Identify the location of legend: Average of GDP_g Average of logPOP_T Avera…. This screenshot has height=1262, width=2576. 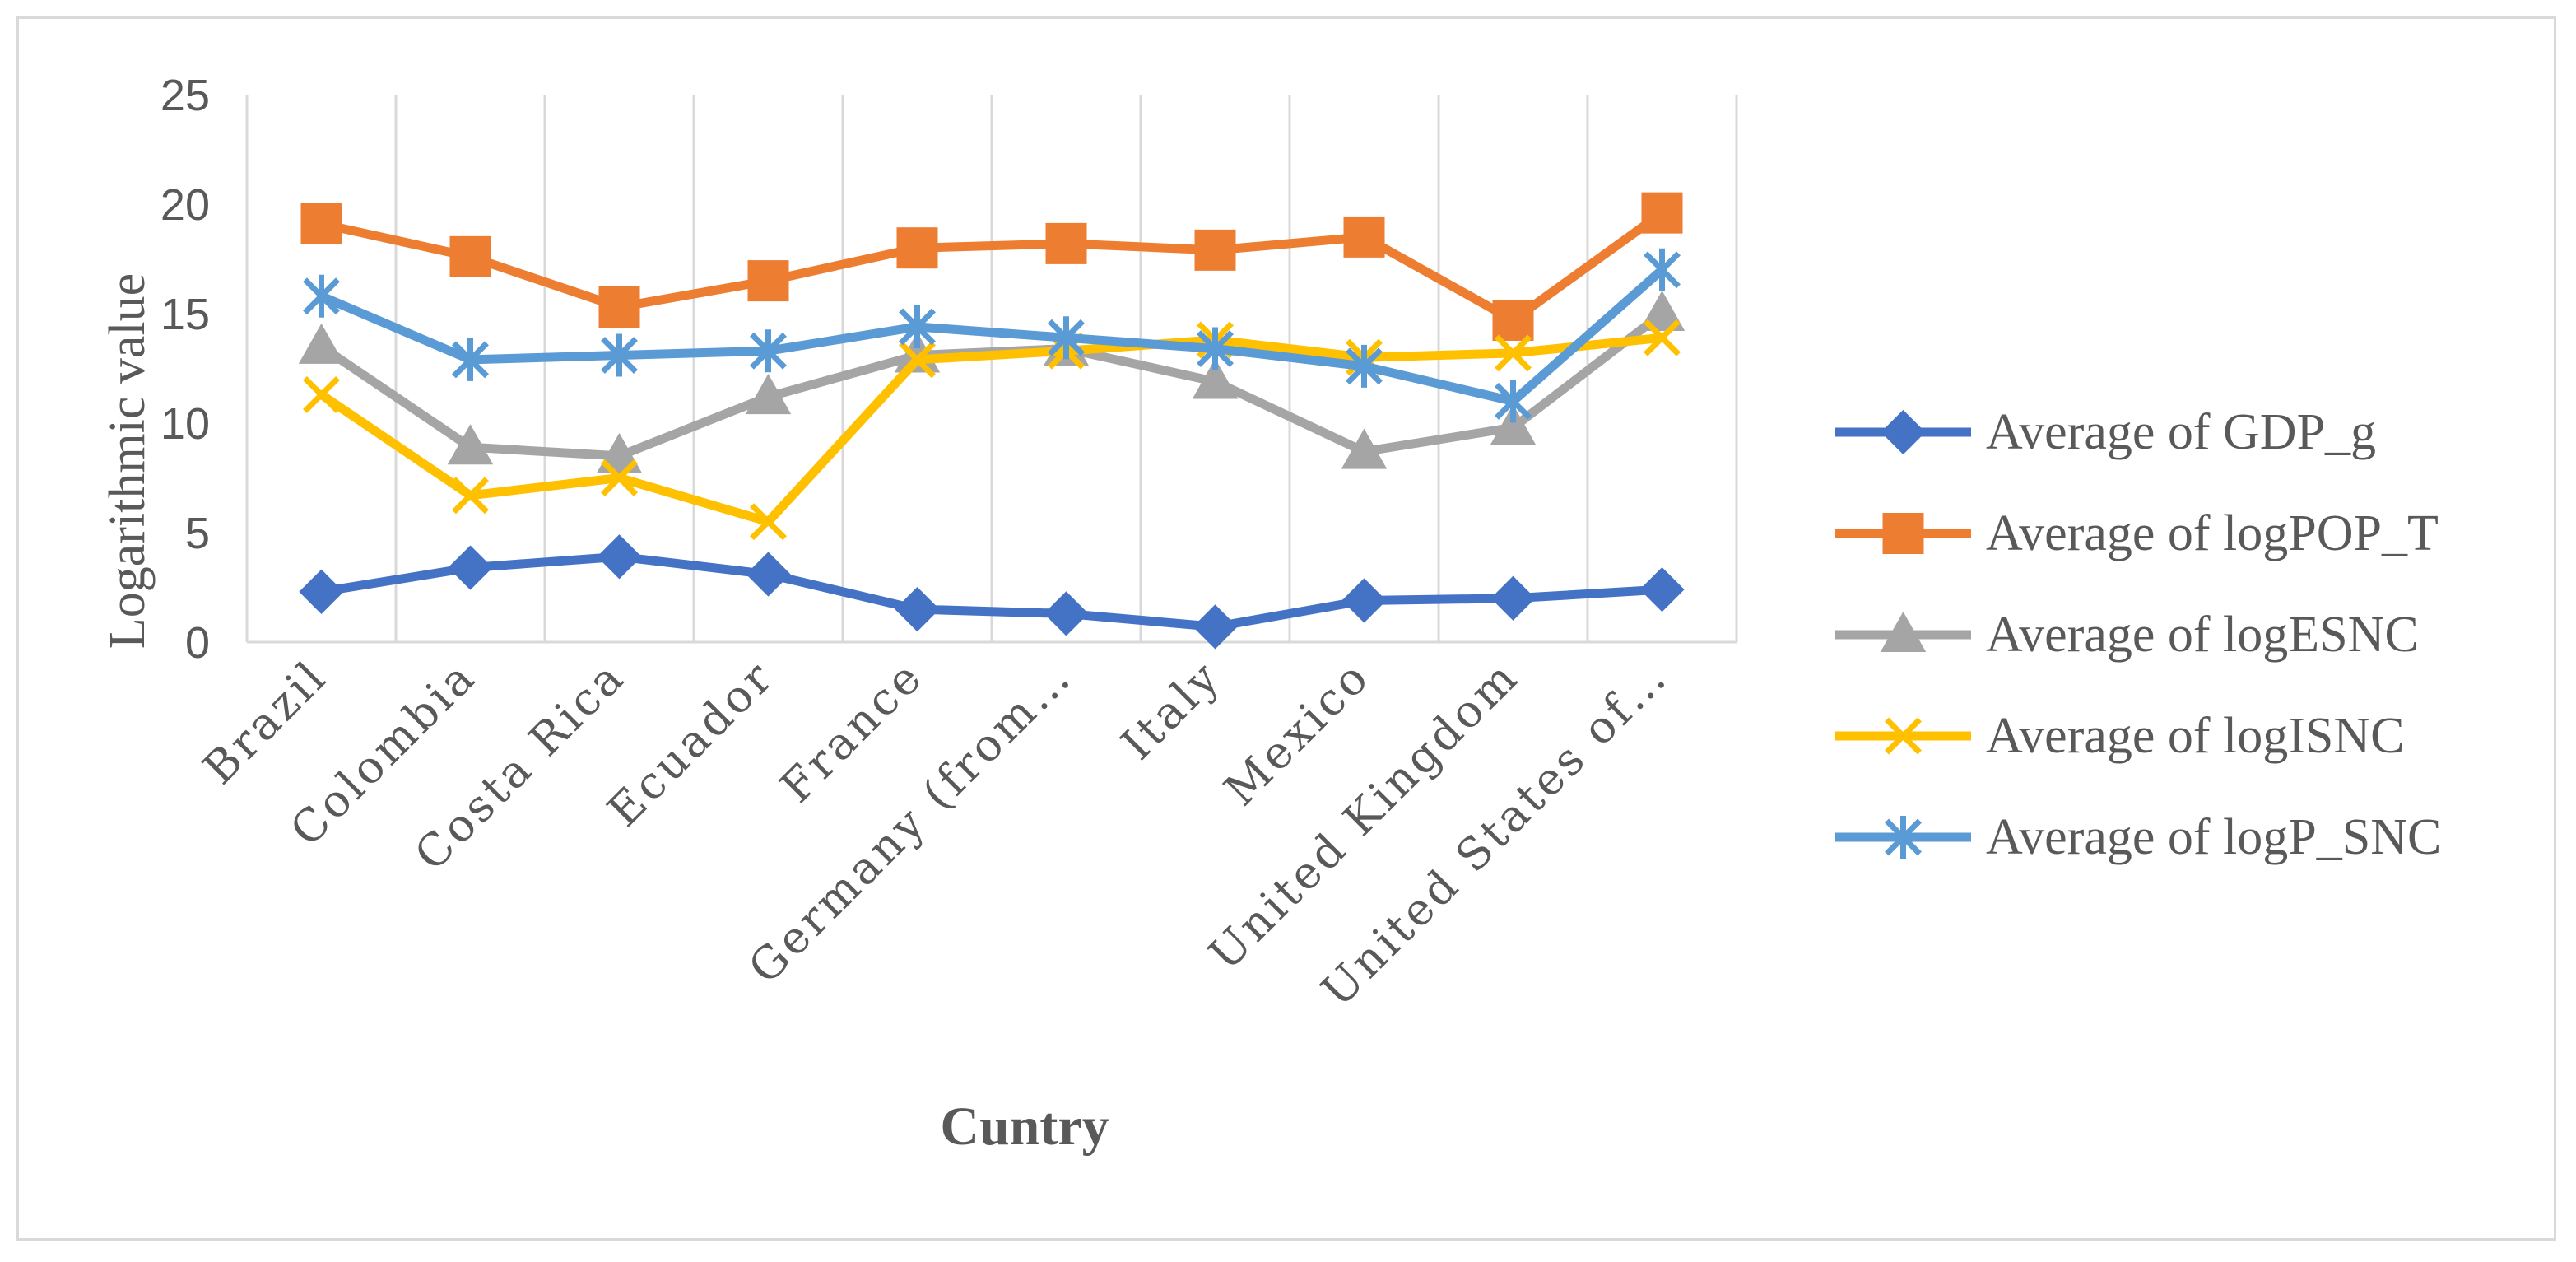
(2138, 634).